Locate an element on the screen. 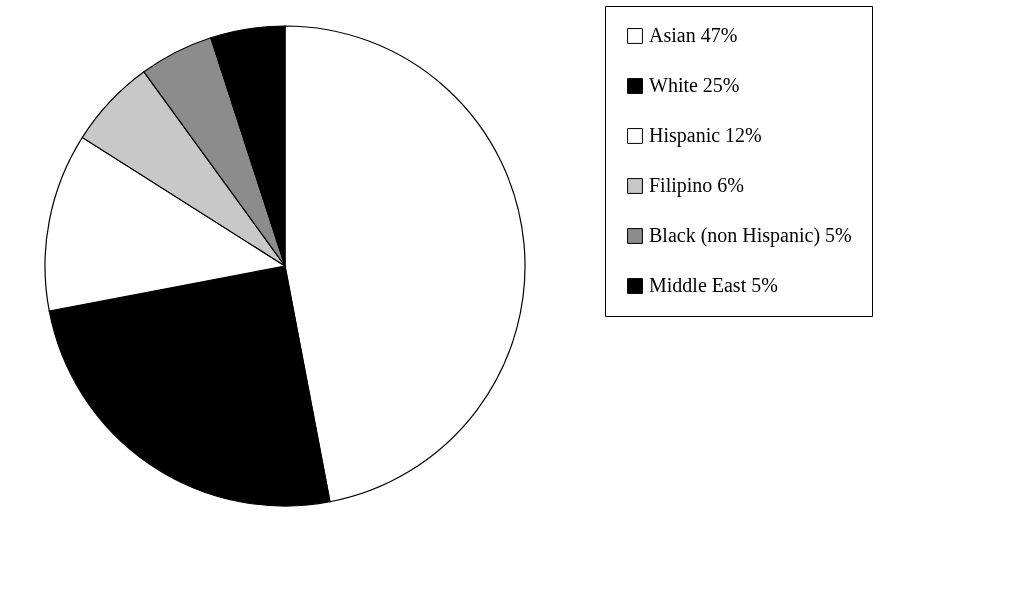 This screenshot has height=595, width=1012. legend-label: White 25% is located at coordinates (694, 85).